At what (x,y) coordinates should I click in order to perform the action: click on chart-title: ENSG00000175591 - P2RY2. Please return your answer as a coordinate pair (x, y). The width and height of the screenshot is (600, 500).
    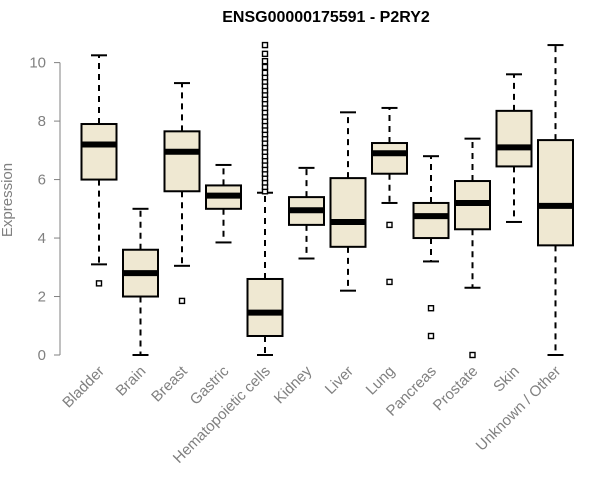
    Looking at the image, I should click on (326, 17).